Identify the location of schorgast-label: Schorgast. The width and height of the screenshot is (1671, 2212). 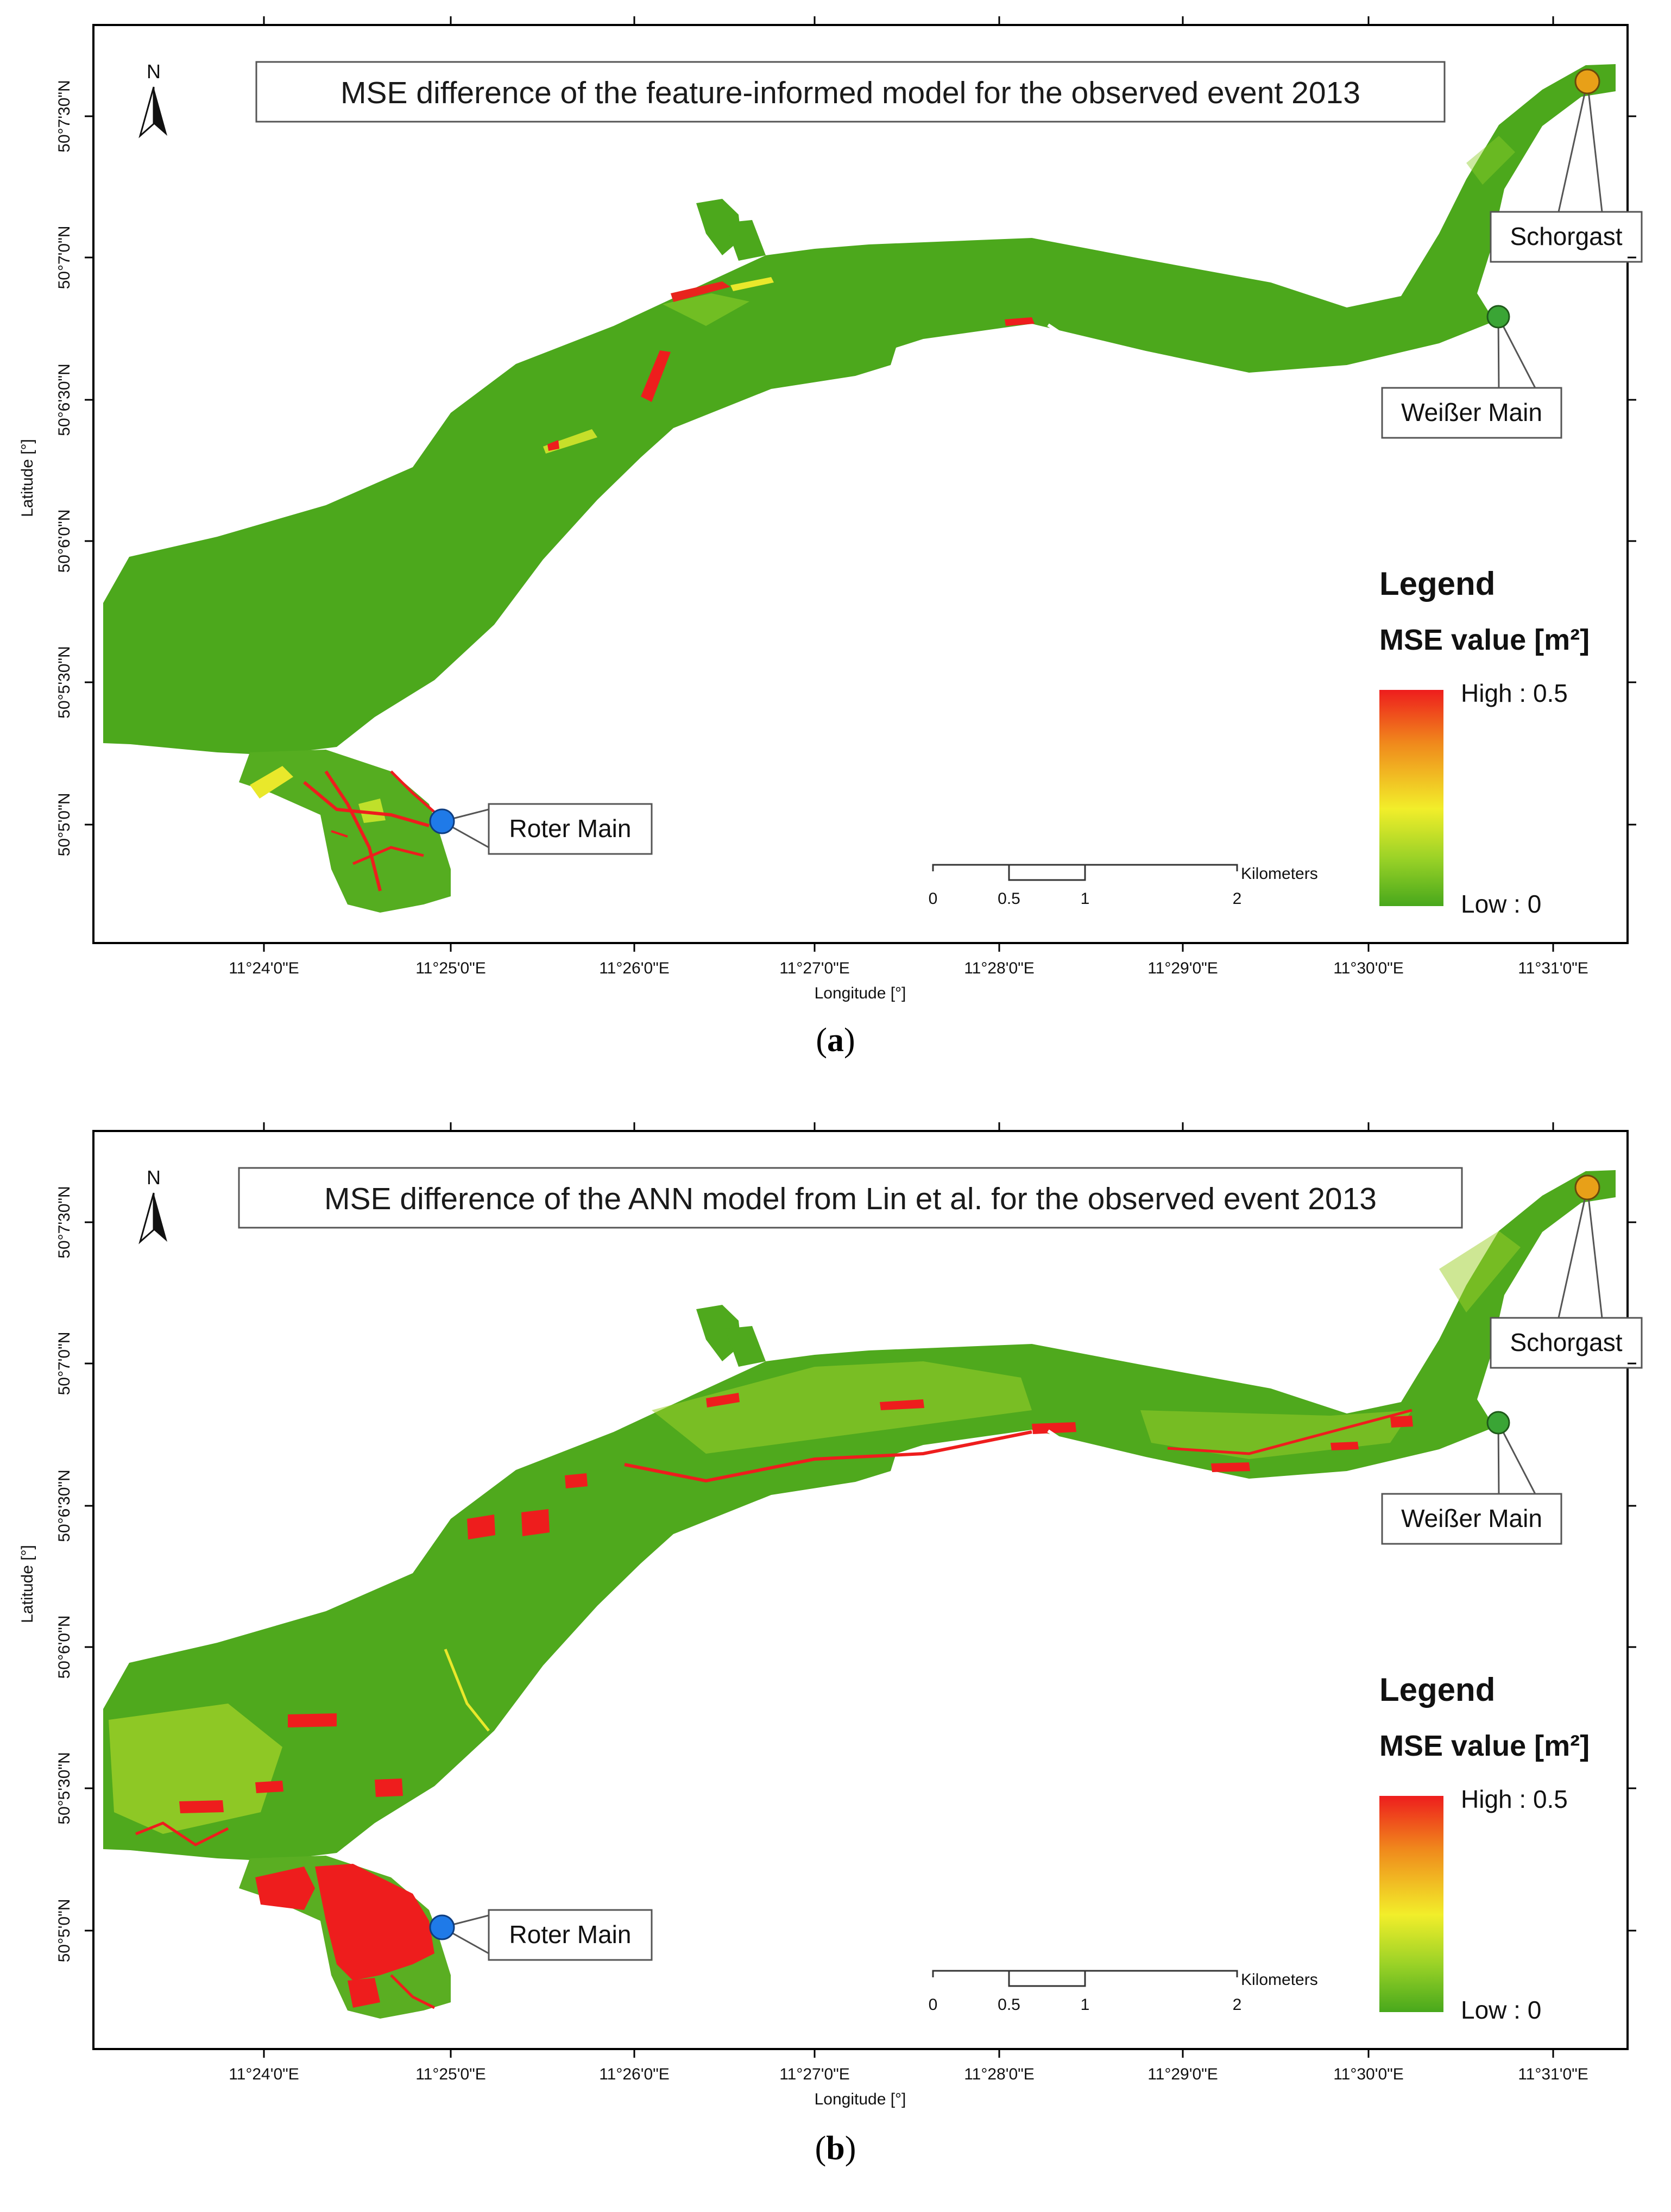
(1566, 1342).